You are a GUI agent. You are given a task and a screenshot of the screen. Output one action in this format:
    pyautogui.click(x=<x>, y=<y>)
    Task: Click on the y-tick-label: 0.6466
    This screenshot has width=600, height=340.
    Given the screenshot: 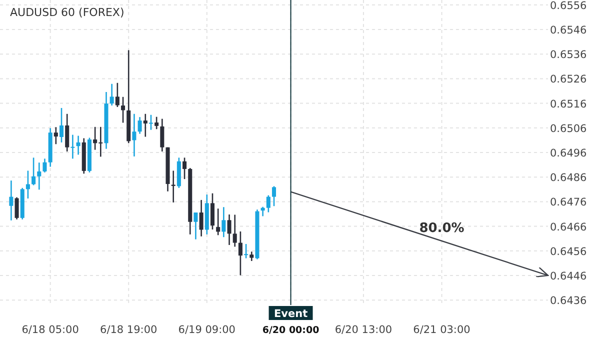 What is the action you would take?
    pyautogui.click(x=569, y=227)
    